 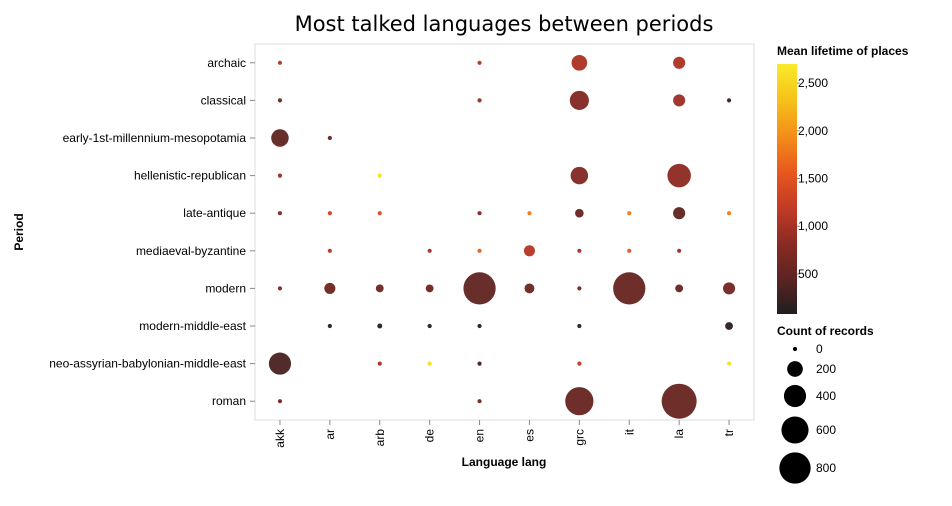 What do you see at coordinates (679, 434) in the screenshot?
I see `x-tick-label: la` at bounding box center [679, 434].